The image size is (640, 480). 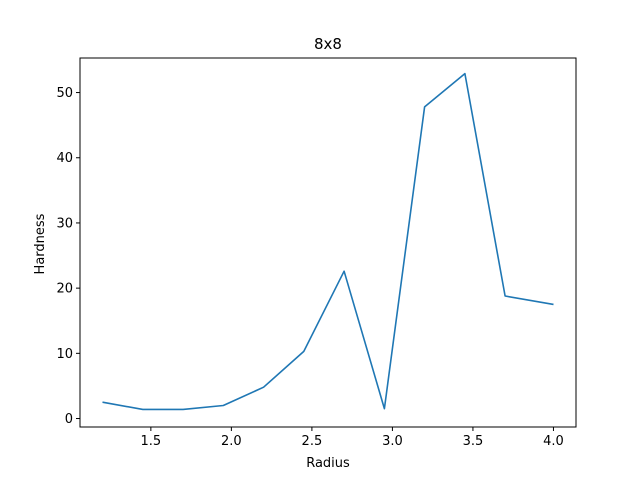 What do you see at coordinates (69, 419) in the screenshot?
I see `y-tick-label: 0` at bounding box center [69, 419].